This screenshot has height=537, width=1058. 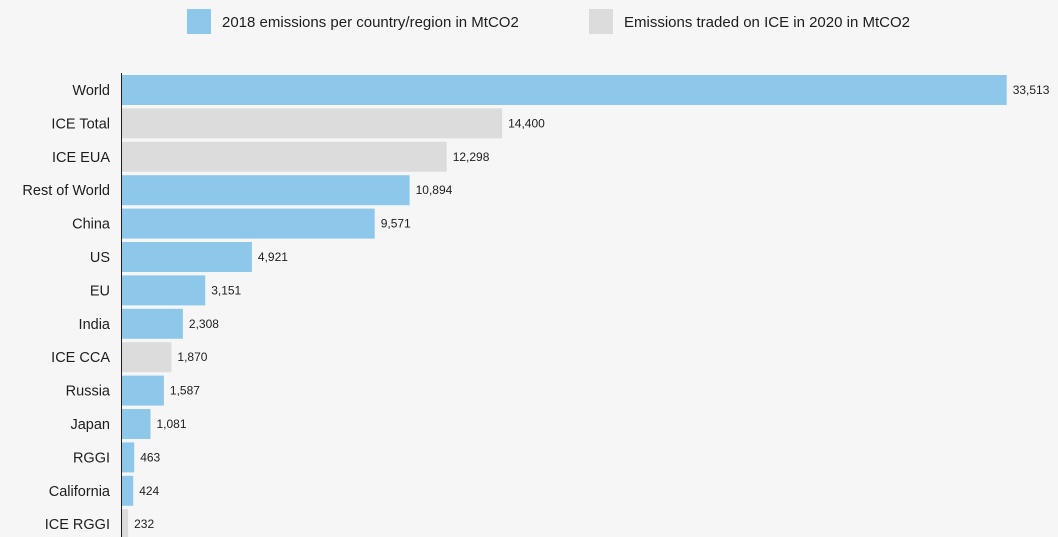 What do you see at coordinates (100, 258) in the screenshot?
I see `category-label-us: US` at bounding box center [100, 258].